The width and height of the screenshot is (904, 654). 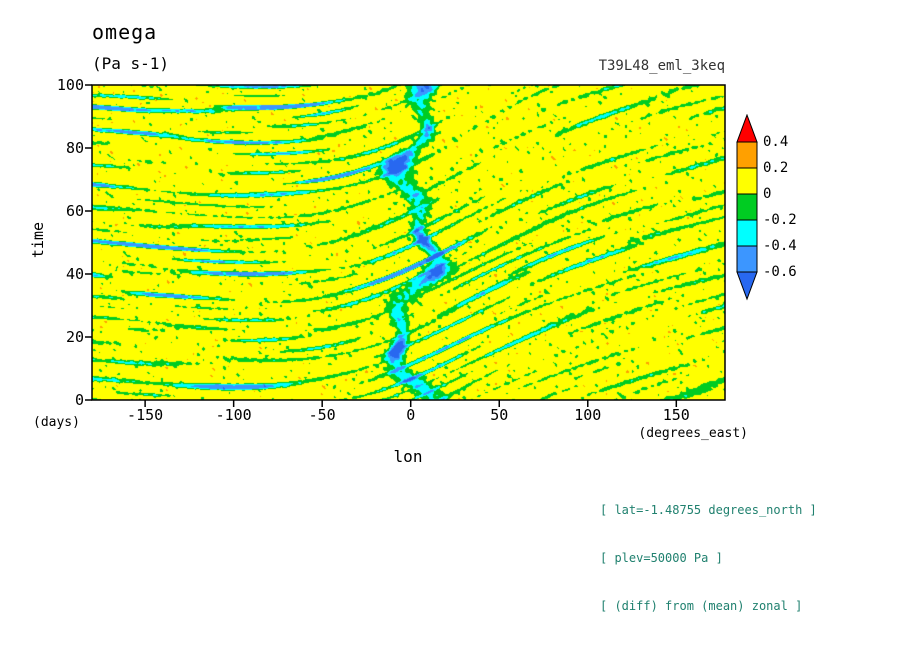 What do you see at coordinates (74, 148) in the screenshot?
I see `y-tick-label: 80` at bounding box center [74, 148].